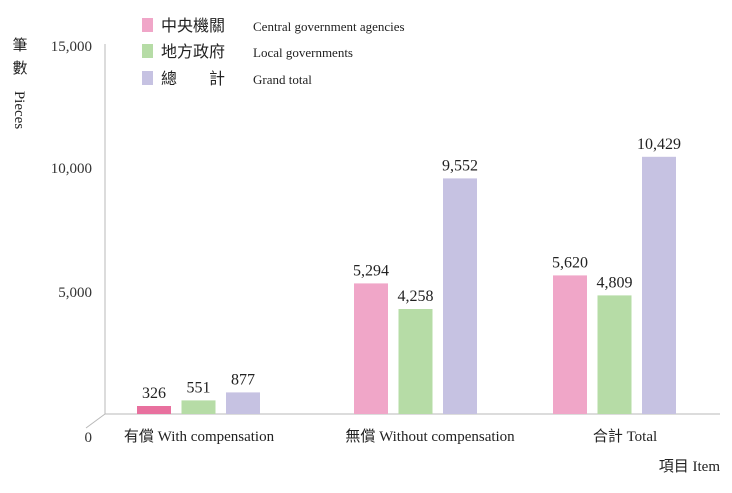 The image size is (732, 493). I want to click on bar-central-with-compensation, so click(154, 410).